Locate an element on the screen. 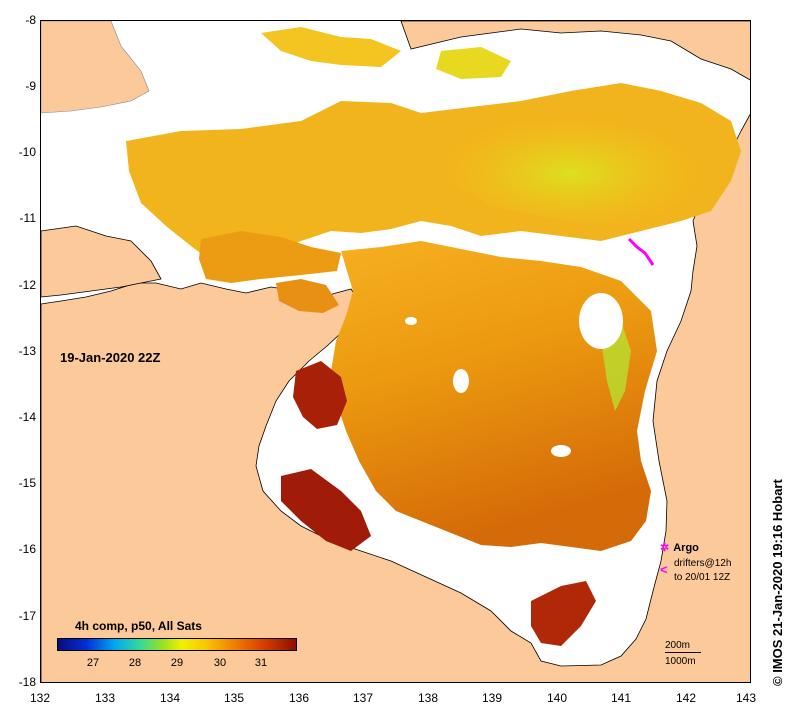 The height and width of the screenshot is (716, 791). legend-drifter-line1: drifters@12h is located at coordinates (703, 563).